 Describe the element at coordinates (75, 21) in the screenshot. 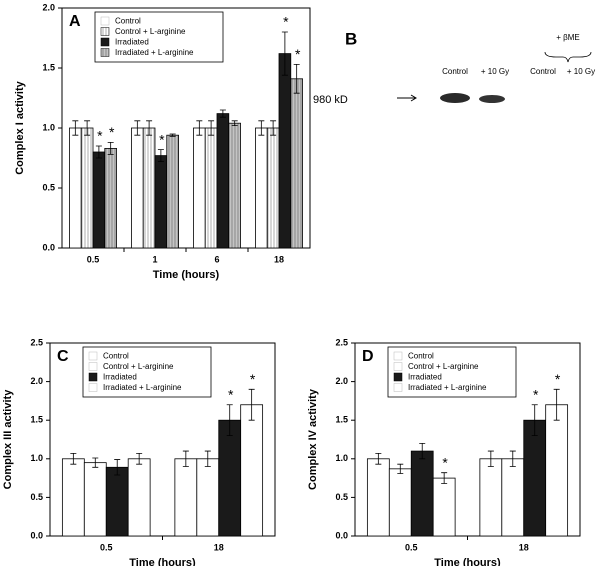

I see `panel-letter: A` at that location.